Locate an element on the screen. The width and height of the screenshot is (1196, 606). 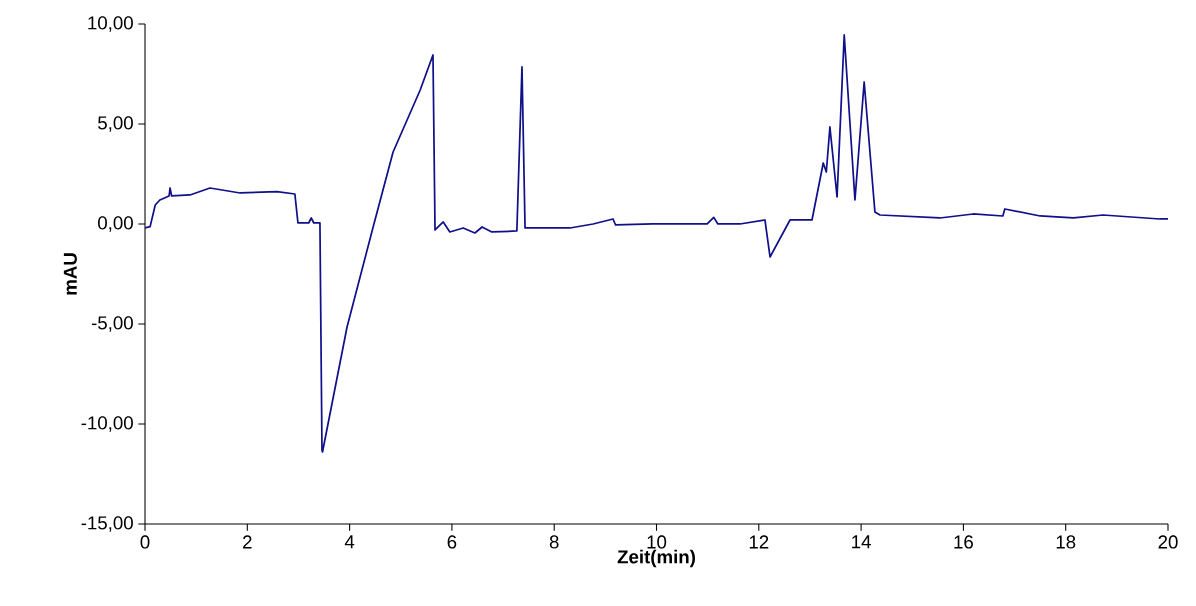
x-tick-label: 20 is located at coordinates (1168, 542).